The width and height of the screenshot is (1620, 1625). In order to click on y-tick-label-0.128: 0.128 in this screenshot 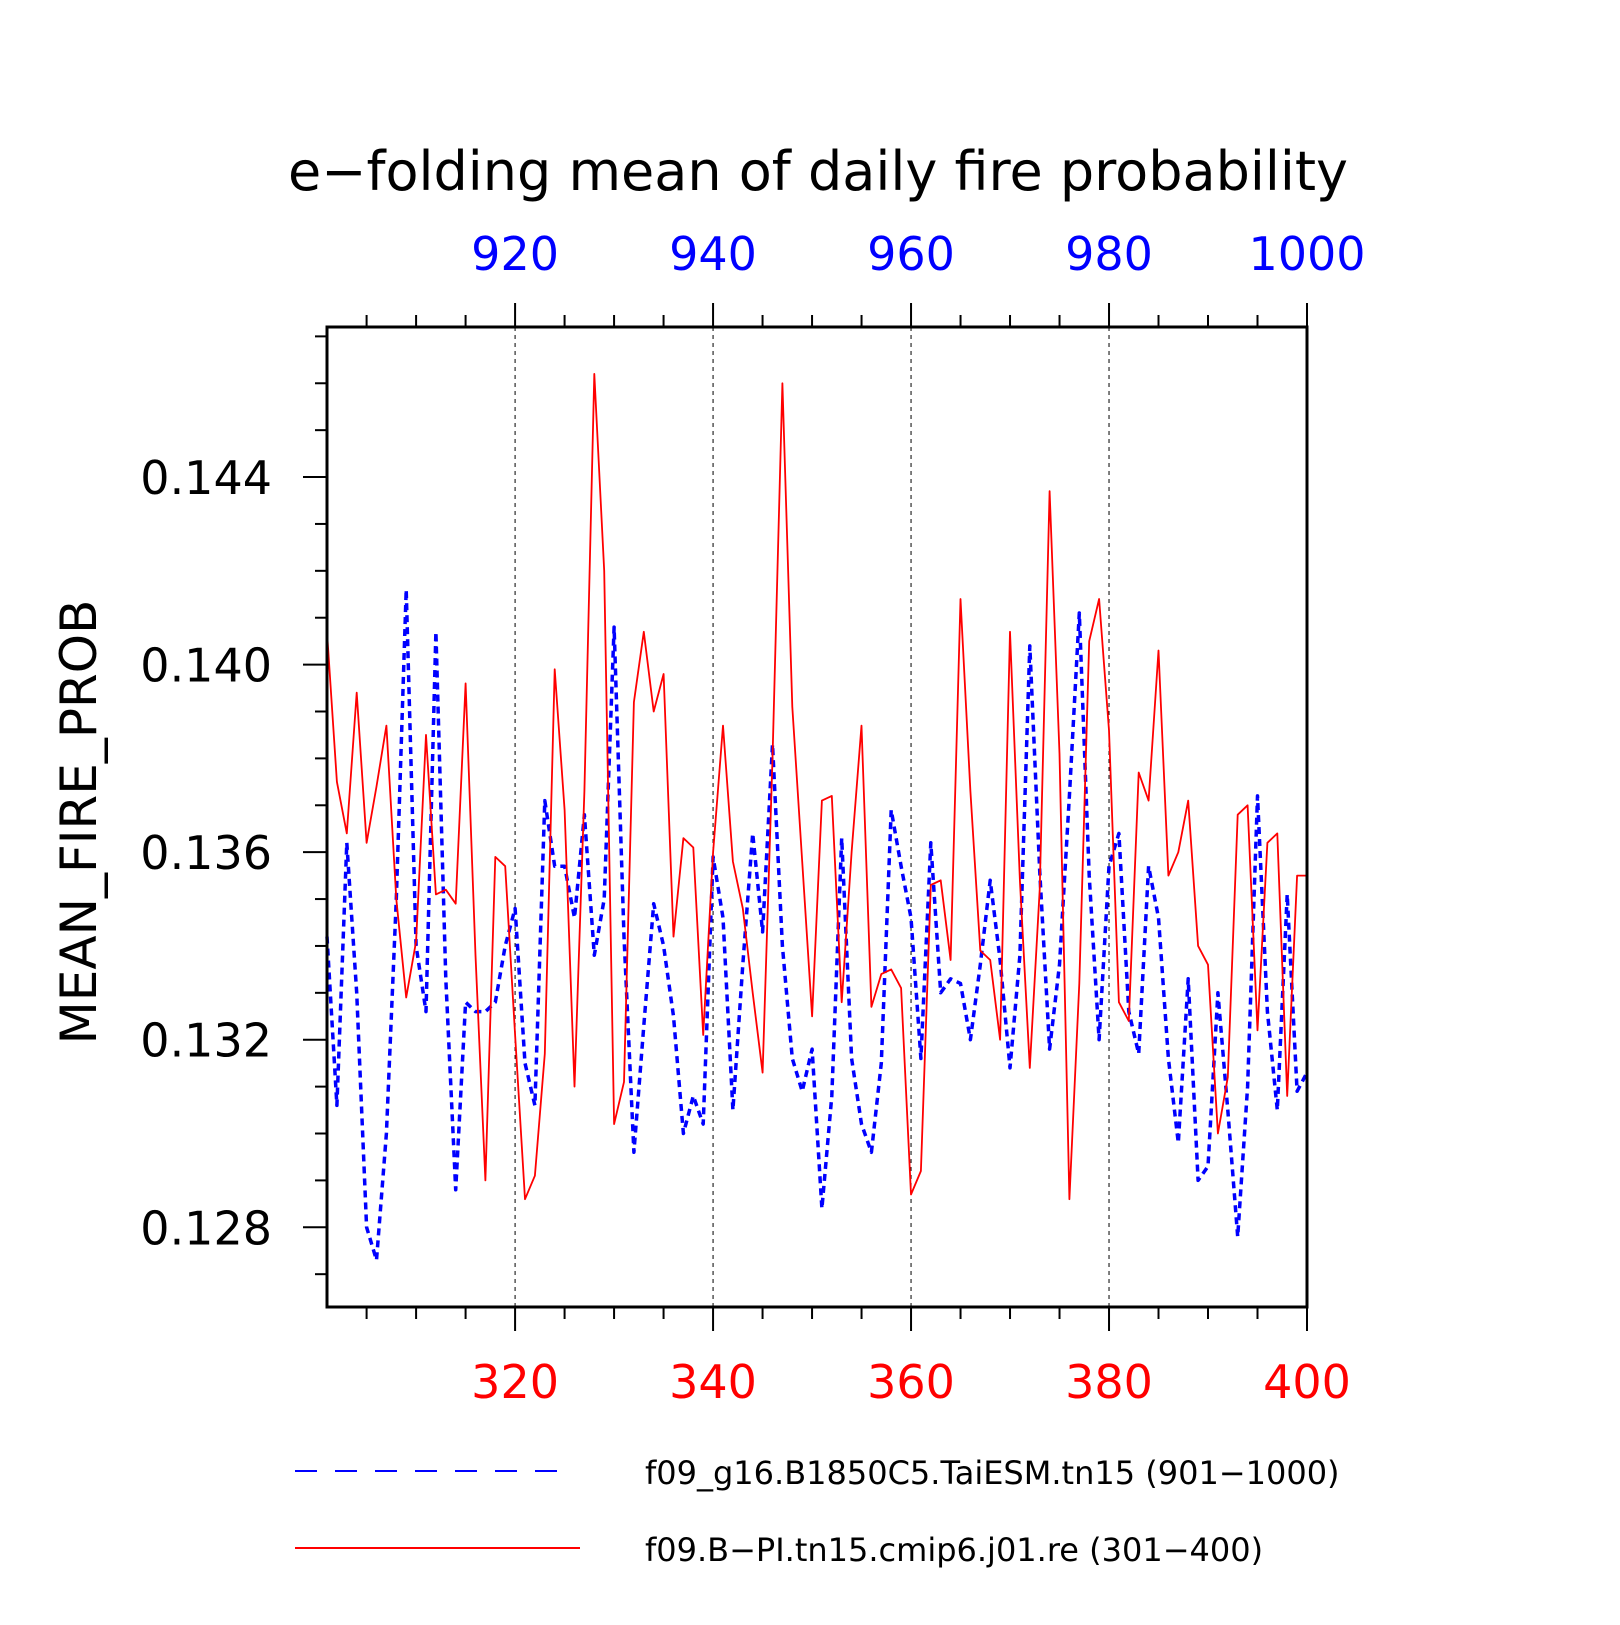, I will do `click(206, 1228)`.